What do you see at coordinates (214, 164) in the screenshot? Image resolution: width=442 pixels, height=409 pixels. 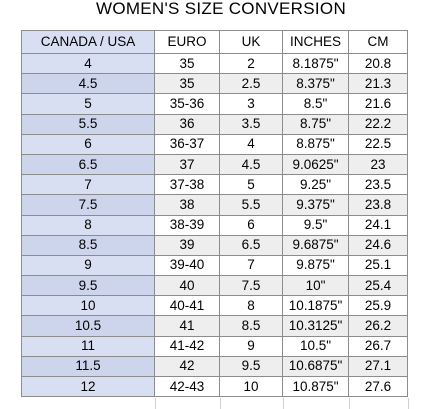 I see `table-row: 6.5 37 4.5 9.0625" 23` at bounding box center [214, 164].